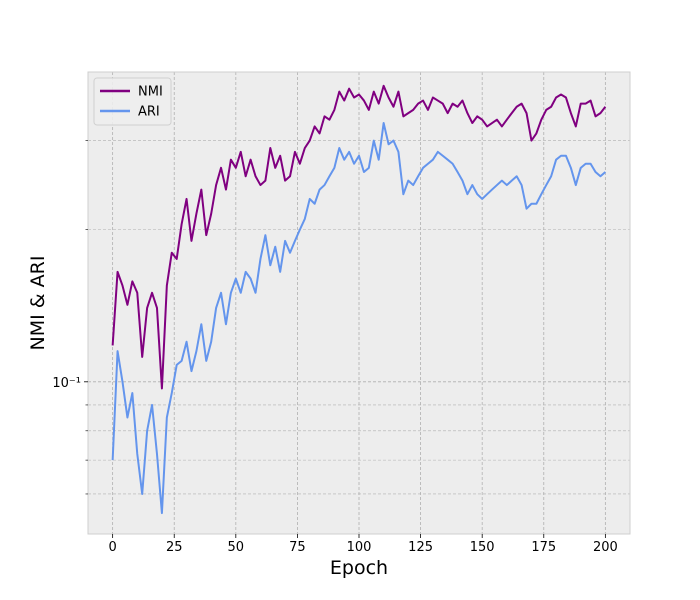 This screenshot has height=600, width=700. I want to click on legend-label-nmi: NMI, so click(150, 92).